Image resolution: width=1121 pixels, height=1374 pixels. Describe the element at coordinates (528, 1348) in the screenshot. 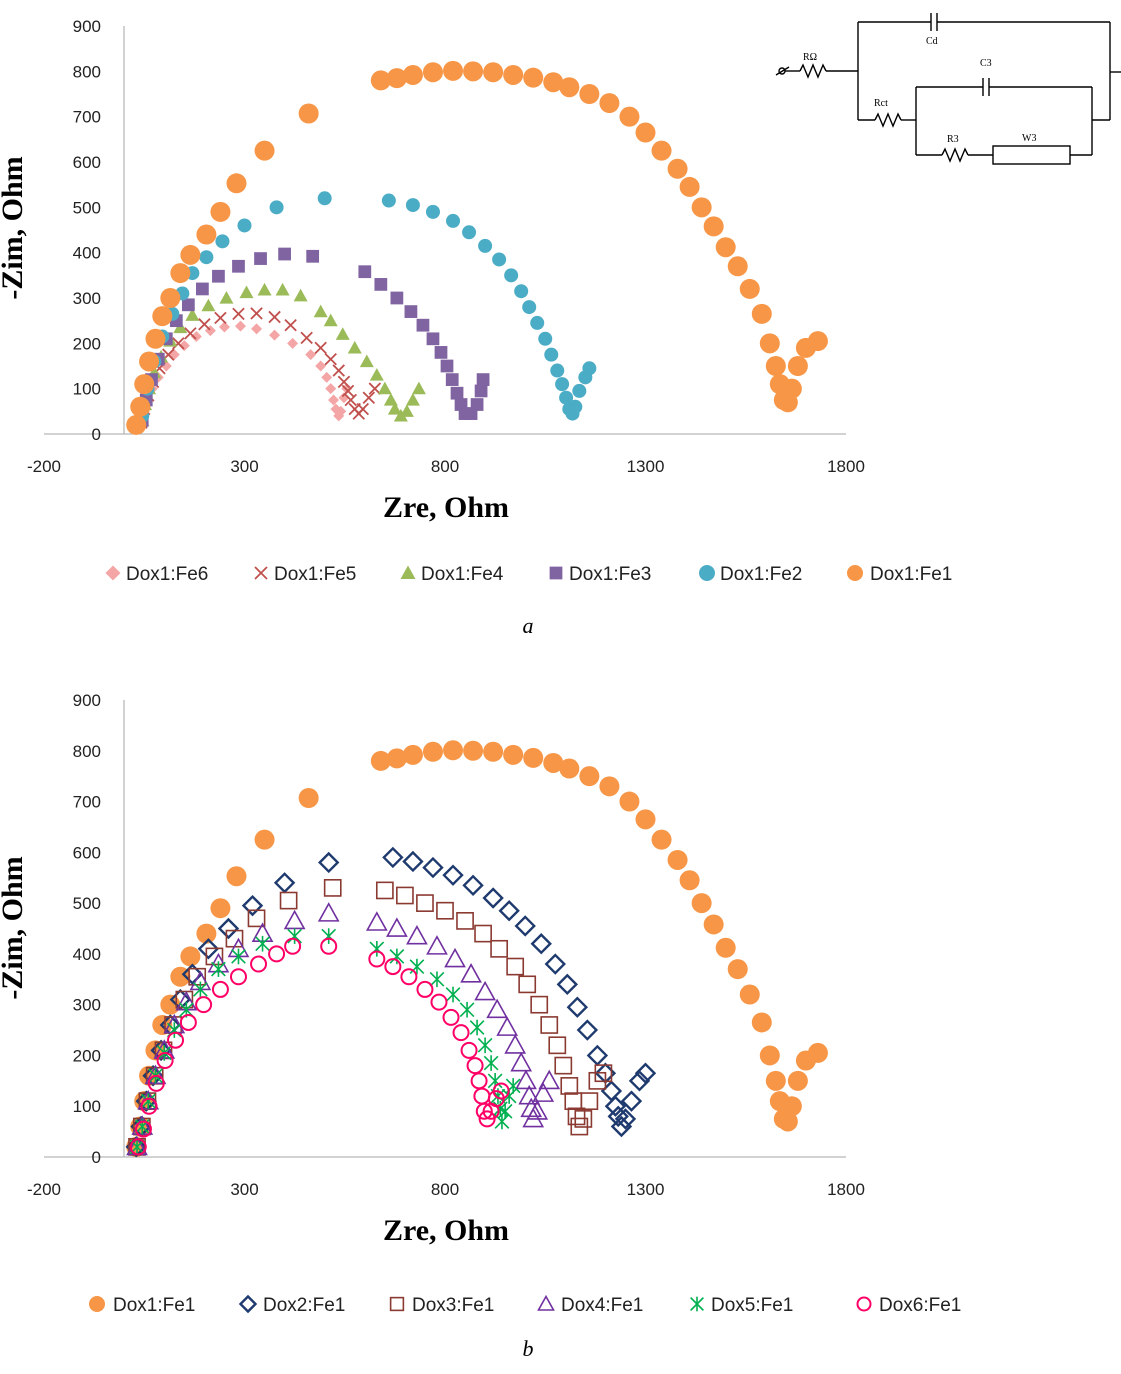

I see `chart-b-panel-label: b` at that location.